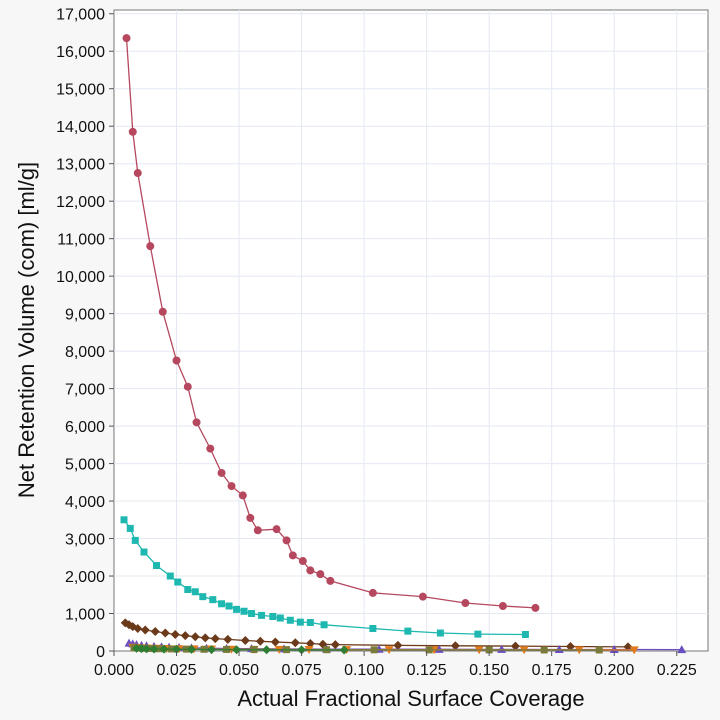 The height and width of the screenshot is (720, 720). I want to click on x-axis-title: Actual Fractional Surface Coverage, so click(410, 698).